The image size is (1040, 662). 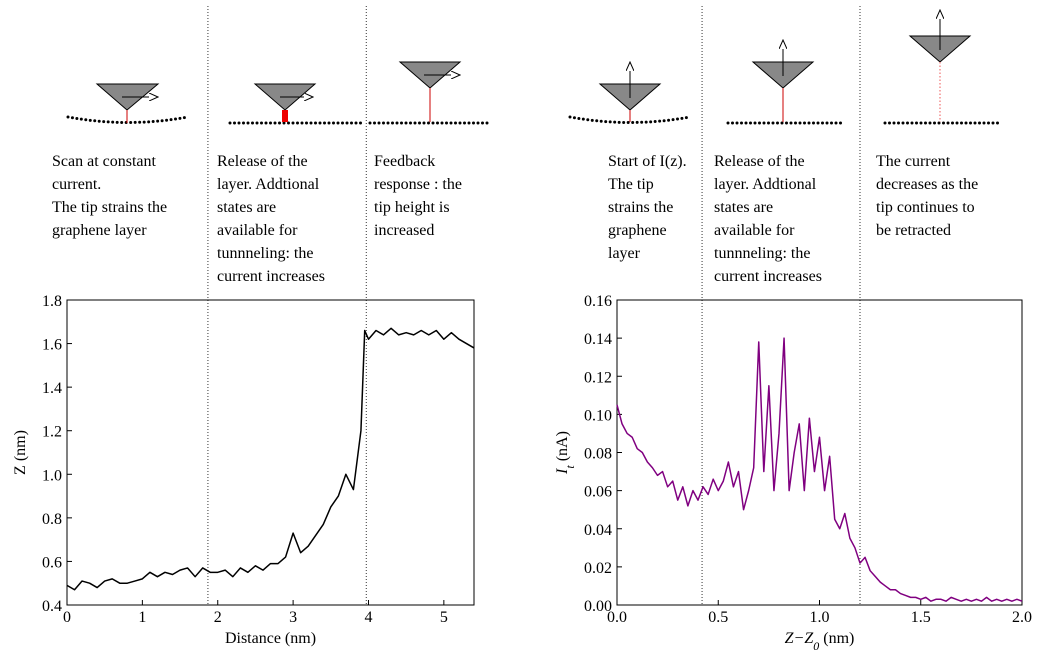 I want to click on y-tick-label: 0.08, so click(x=598, y=454).